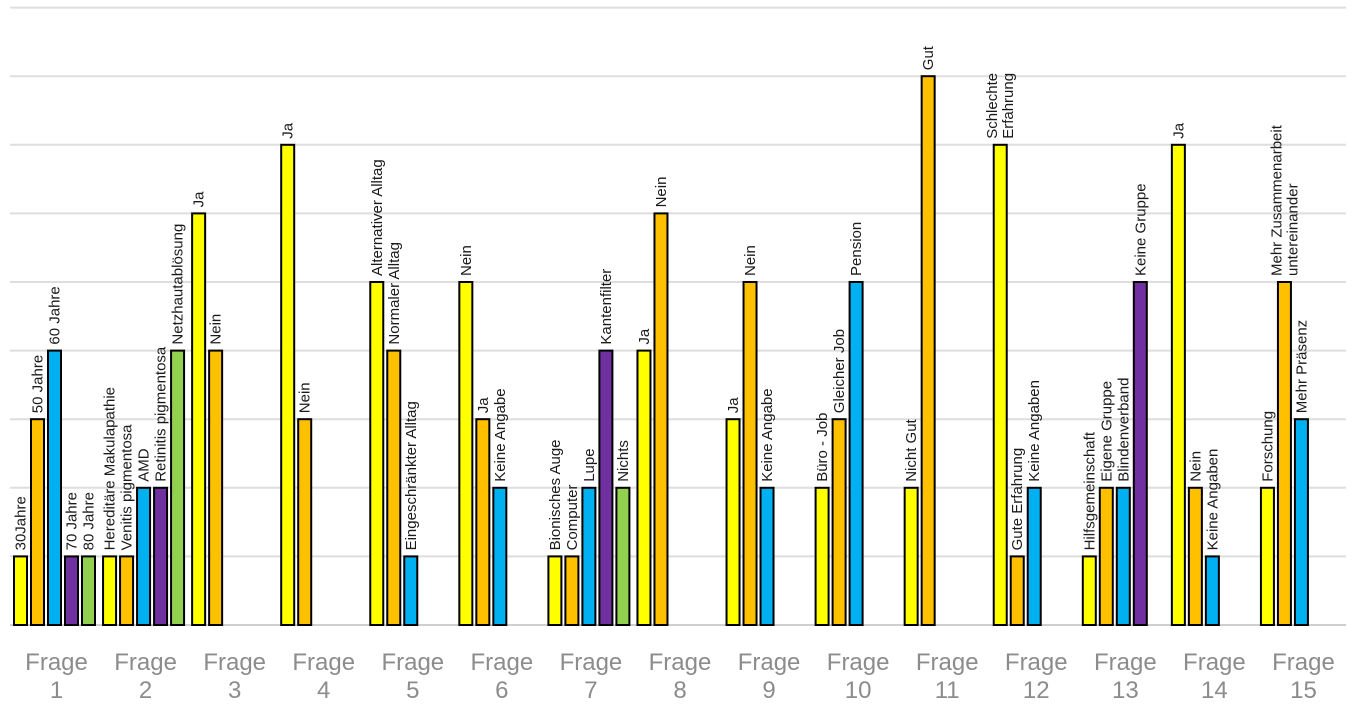  Describe the element at coordinates (839, 371) in the screenshot. I see `bar-label: Gleicher Job` at that location.